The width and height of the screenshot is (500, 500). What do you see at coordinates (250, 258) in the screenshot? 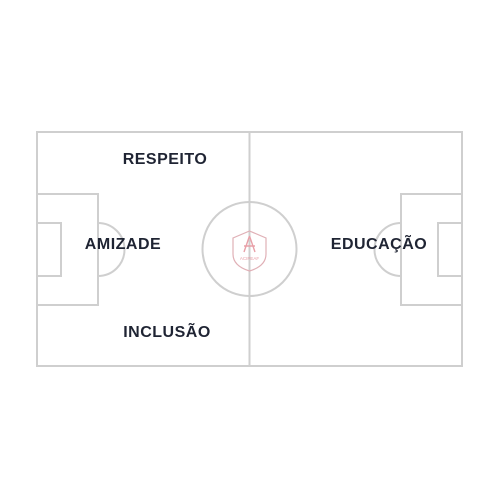
I see `club-crest-text: ACIPEAF` at bounding box center [250, 258].